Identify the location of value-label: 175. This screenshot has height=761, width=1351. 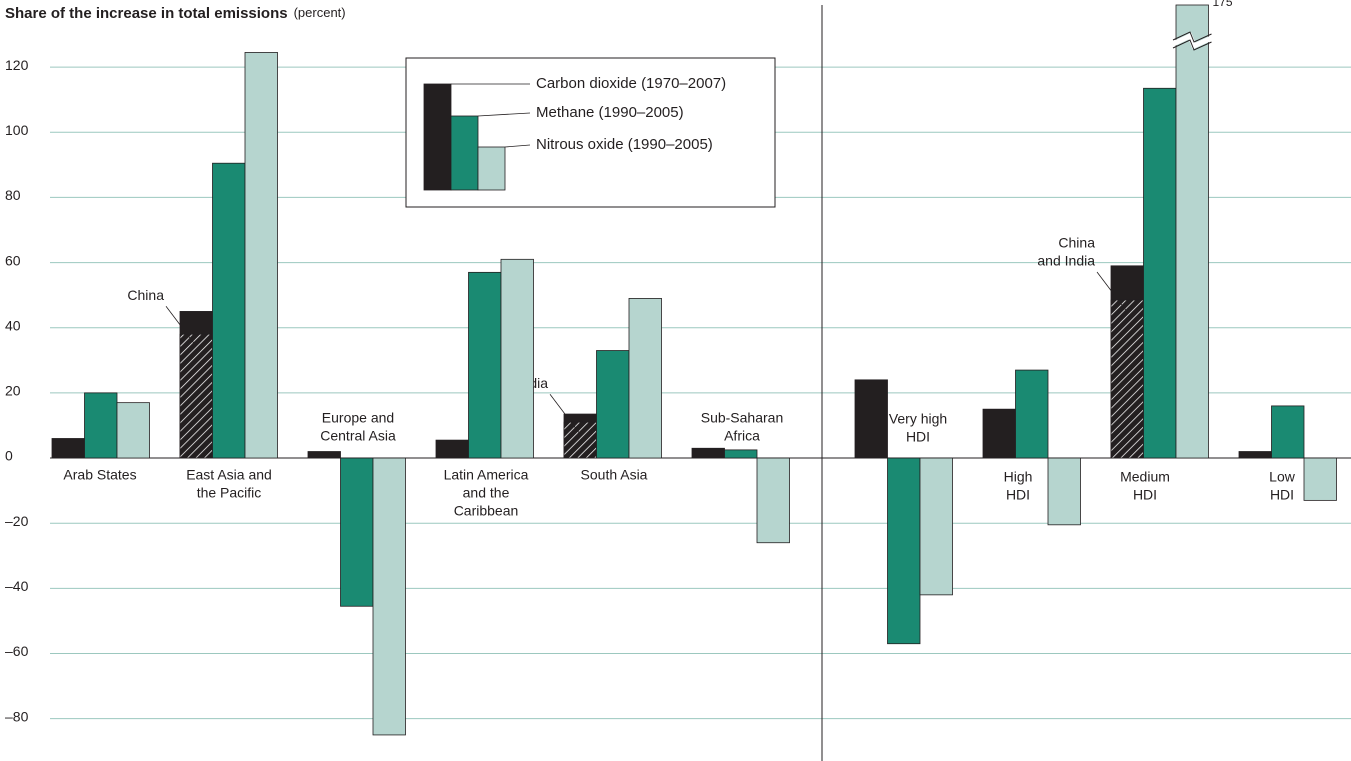
(1223, 4).